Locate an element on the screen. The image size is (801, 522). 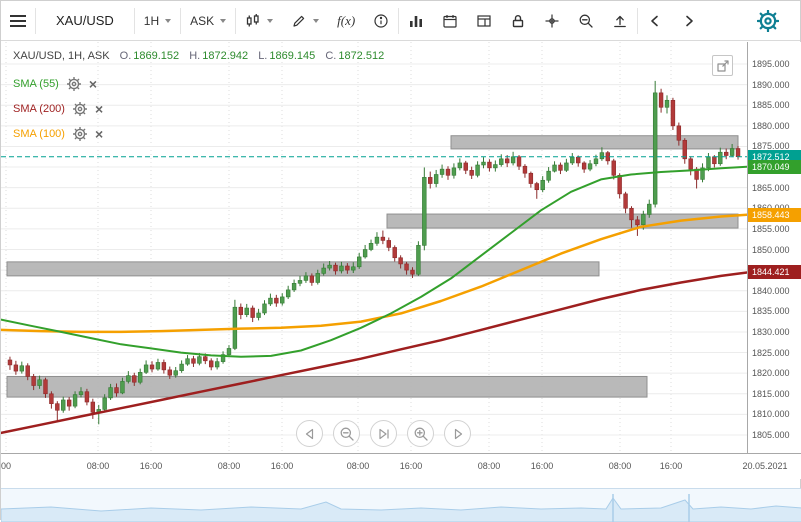
crosshair-icon is located at coordinates (552, 20).